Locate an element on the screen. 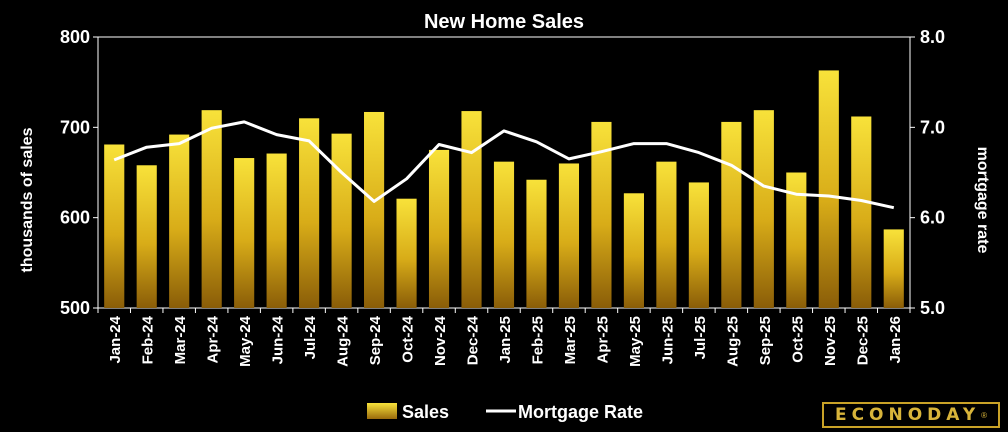 Image resolution: width=1008 pixels, height=432 pixels. y-tick-label: 800 is located at coordinates (75, 37).